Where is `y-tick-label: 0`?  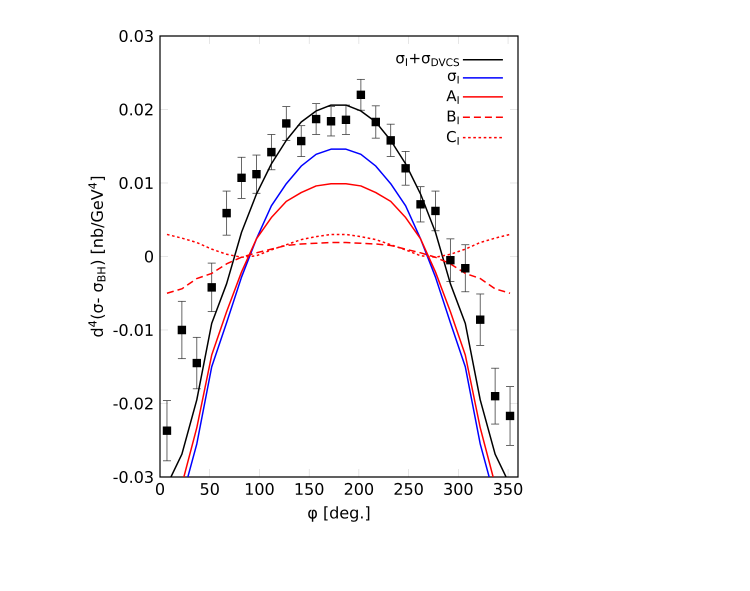 y-tick-label: 0 is located at coordinates (149, 256).